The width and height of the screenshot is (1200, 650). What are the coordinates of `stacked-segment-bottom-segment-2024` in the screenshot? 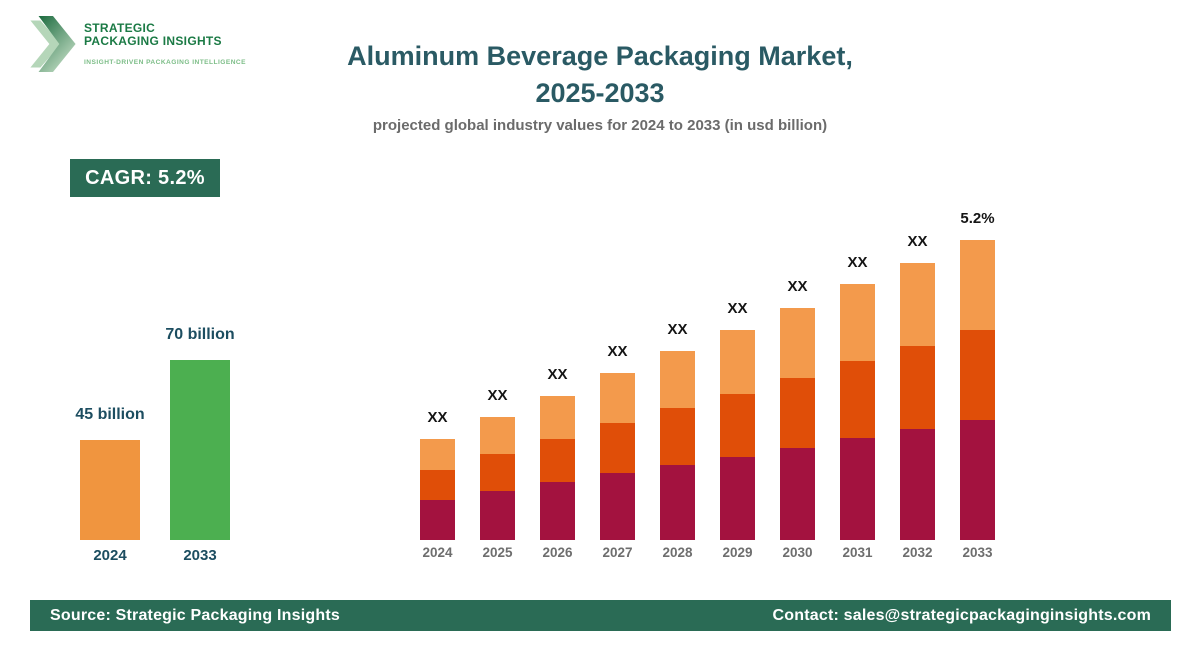 It's located at (437, 520).